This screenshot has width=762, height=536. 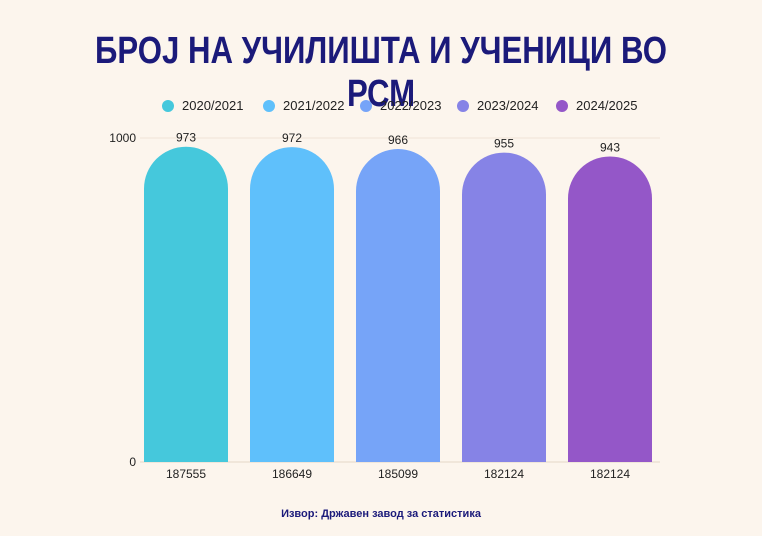 What do you see at coordinates (508, 105) in the screenshot?
I see `legend-label: 2023/2024` at bounding box center [508, 105].